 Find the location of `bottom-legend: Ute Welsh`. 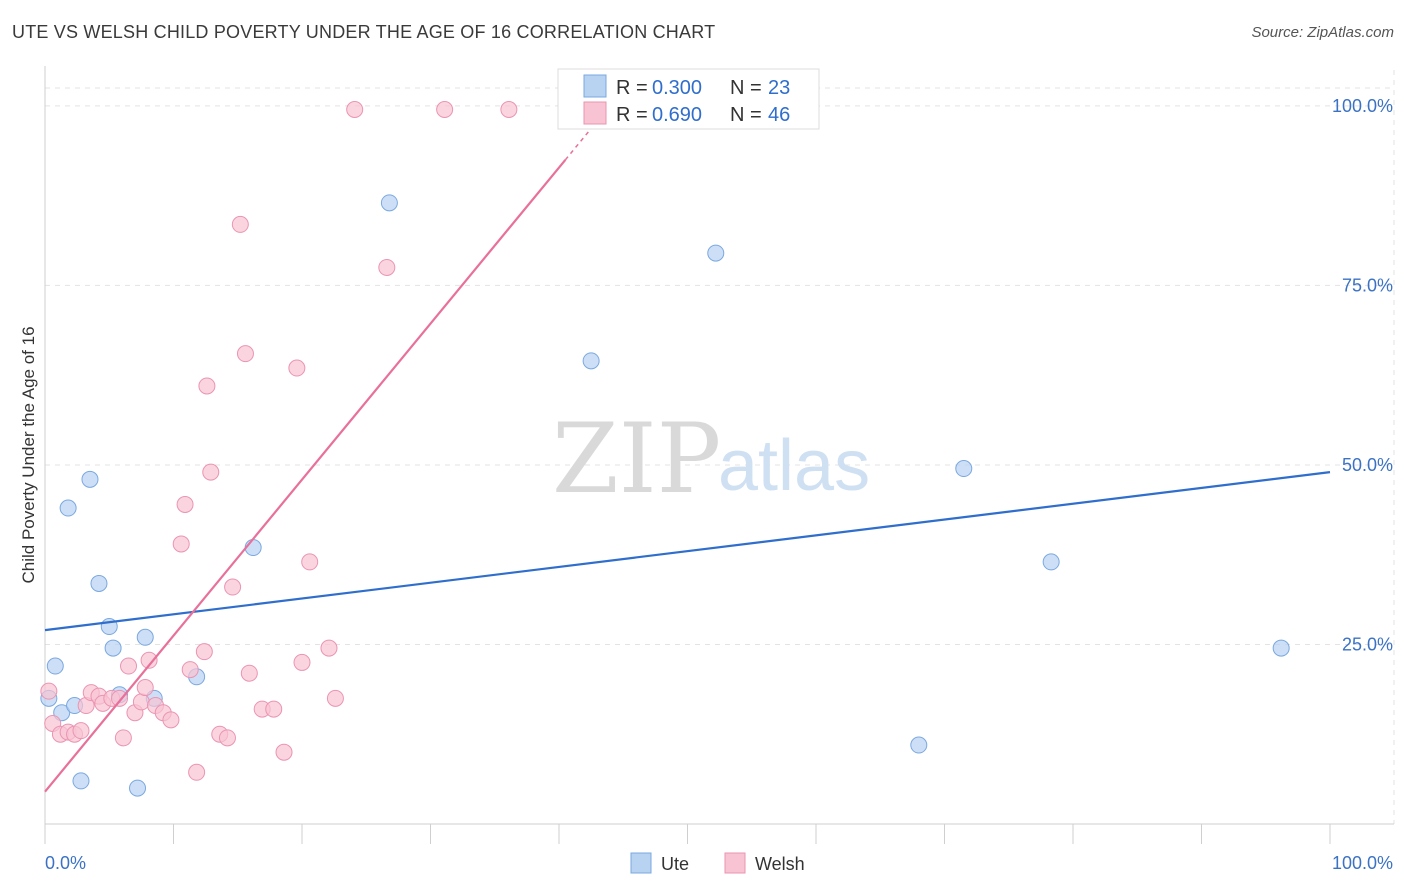

bottom-legend: Ute Welsh is located at coordinates (717, 863).